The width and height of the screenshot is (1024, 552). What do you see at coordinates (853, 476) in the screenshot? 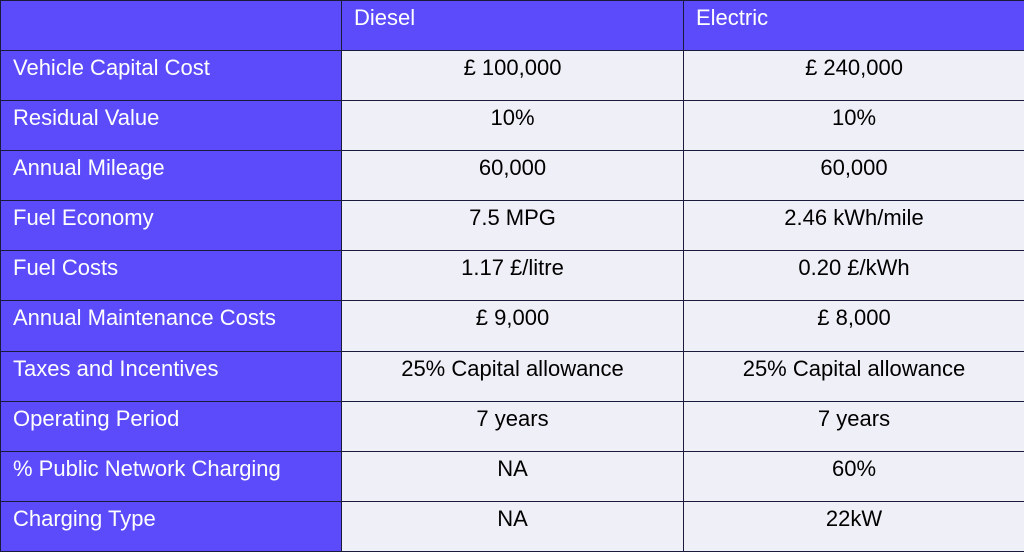
I see `value-cell: 60%` at bounding box center [853, 476].